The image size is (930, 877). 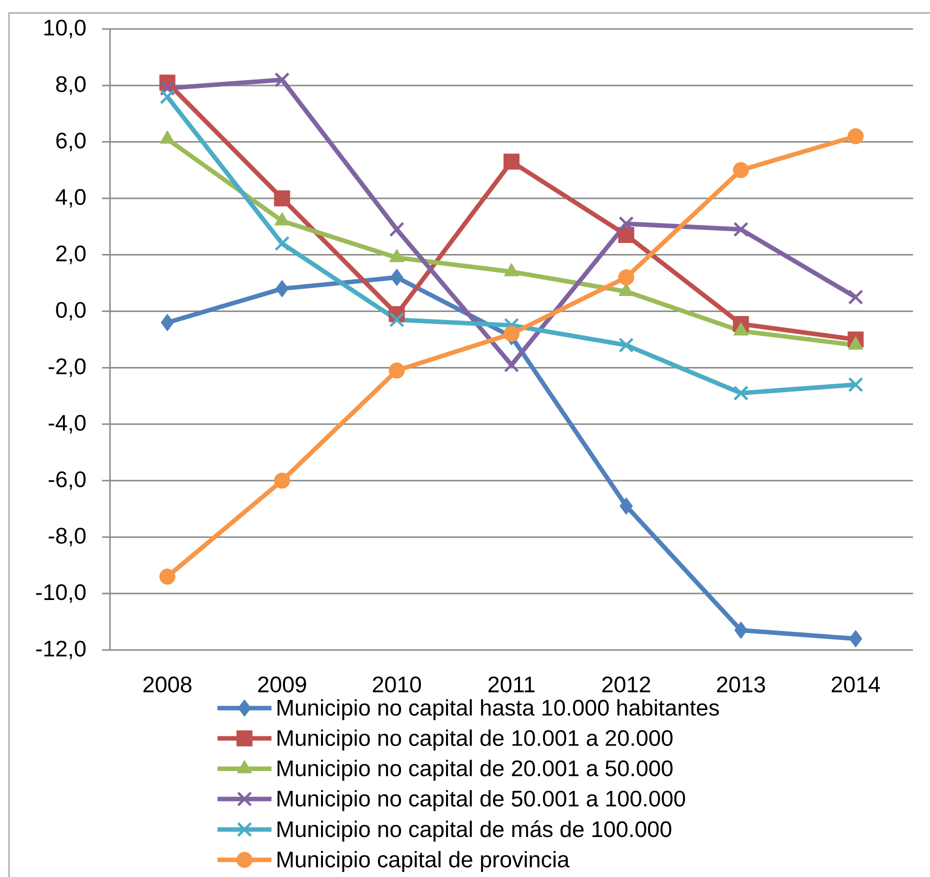 What do you see at coordinates (71, 85) in the screenshot?
I see `y-tick-label: 8,0` at bounding box center [71, 85].